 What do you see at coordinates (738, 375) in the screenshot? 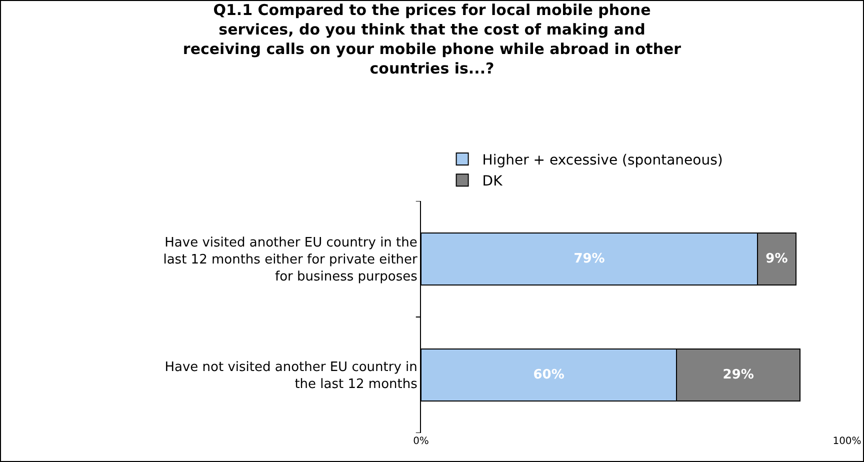
I see `data-label: 29%` at bounding box center [738, 375].